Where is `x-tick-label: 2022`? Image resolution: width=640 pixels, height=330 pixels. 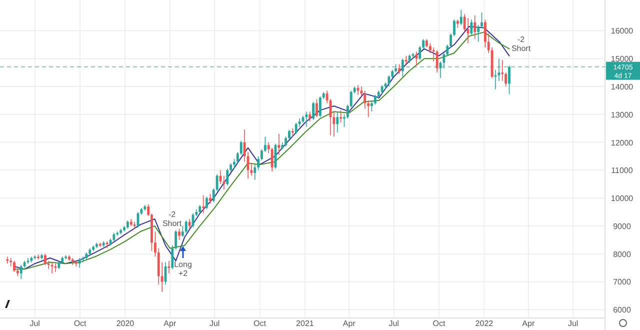
x-tick-label: 2022 is located at coordinates (484, 323).